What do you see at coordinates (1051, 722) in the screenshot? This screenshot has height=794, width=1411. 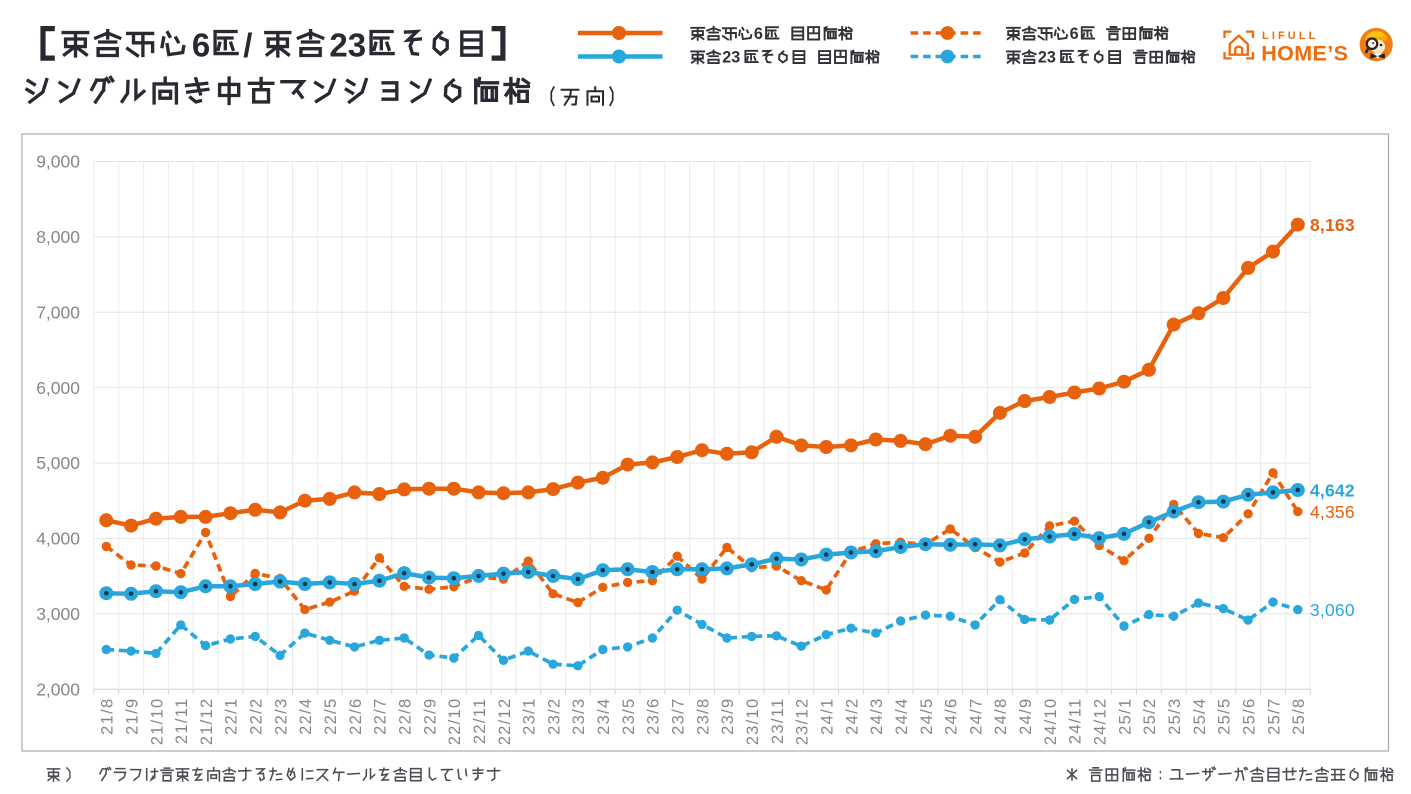 I see `svg-text: 24/10` at bounding box center [1051, 722].